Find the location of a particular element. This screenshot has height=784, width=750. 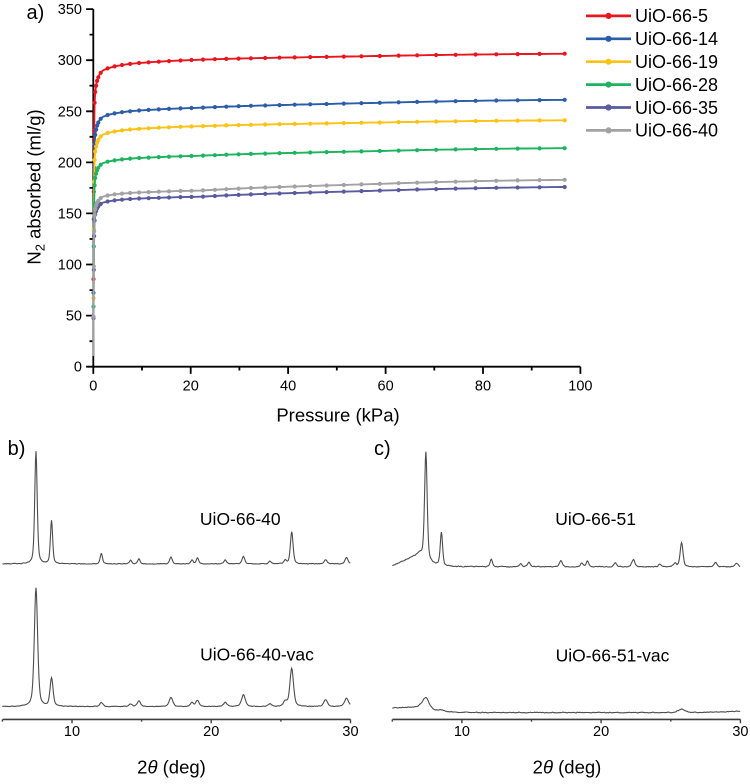

svg-text: 150 is located at coordinates (70, 214).